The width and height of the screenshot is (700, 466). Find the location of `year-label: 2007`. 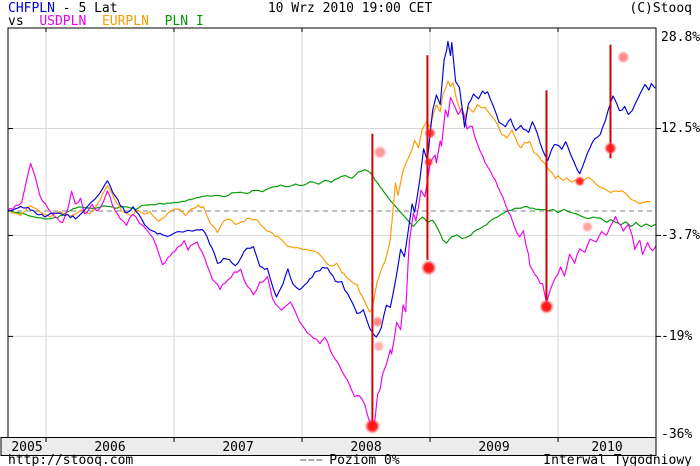

year-label: 2007 is located at coordinates (238, 447).